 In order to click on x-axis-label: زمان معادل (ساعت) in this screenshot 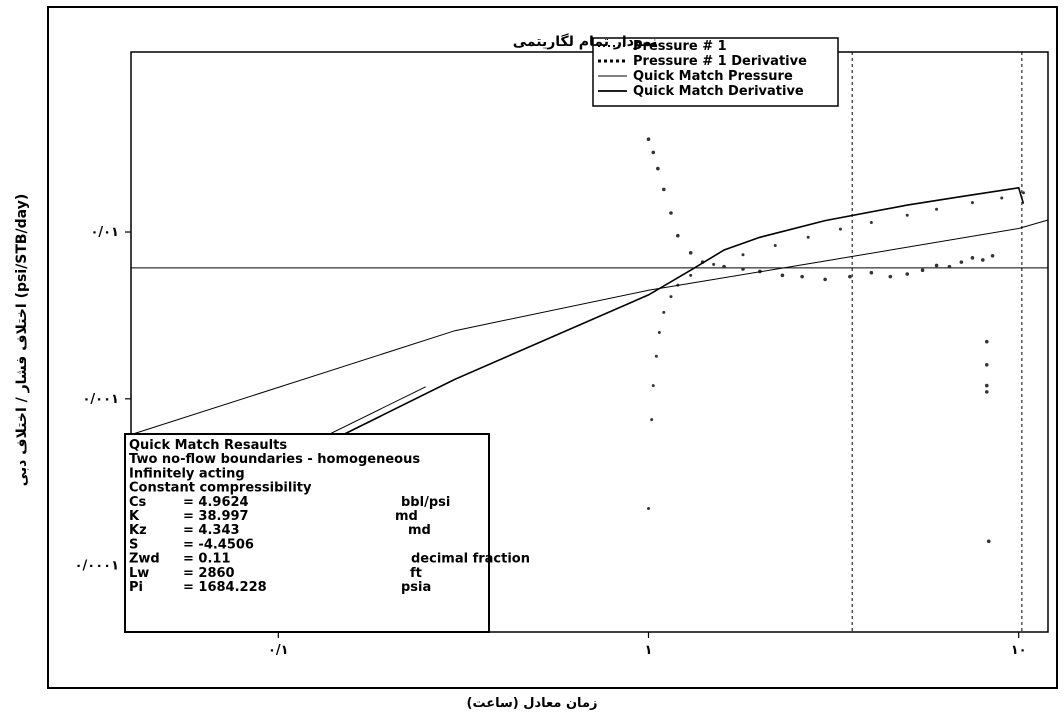, I will do `click(532, 703)`.